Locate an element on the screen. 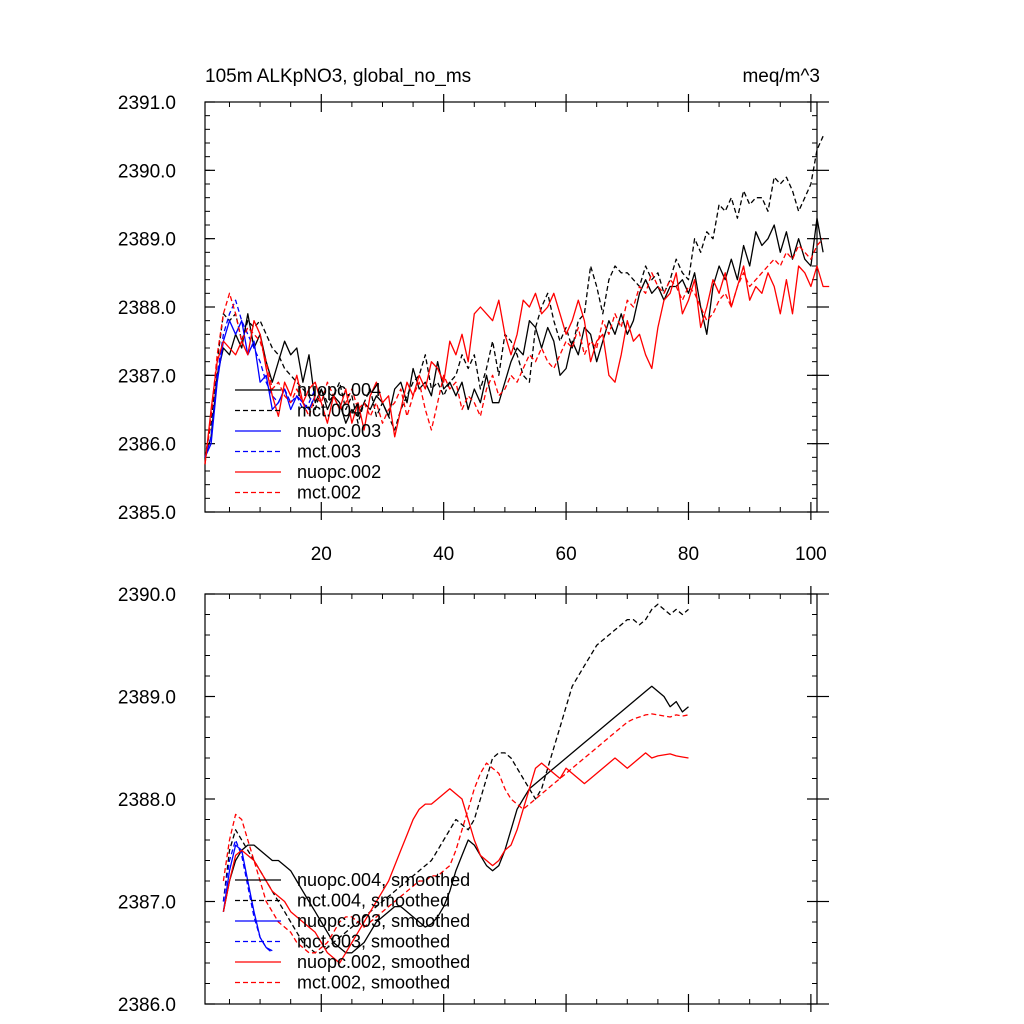  y-tick-label: 2385.0 is located at coordinates (147, 513).